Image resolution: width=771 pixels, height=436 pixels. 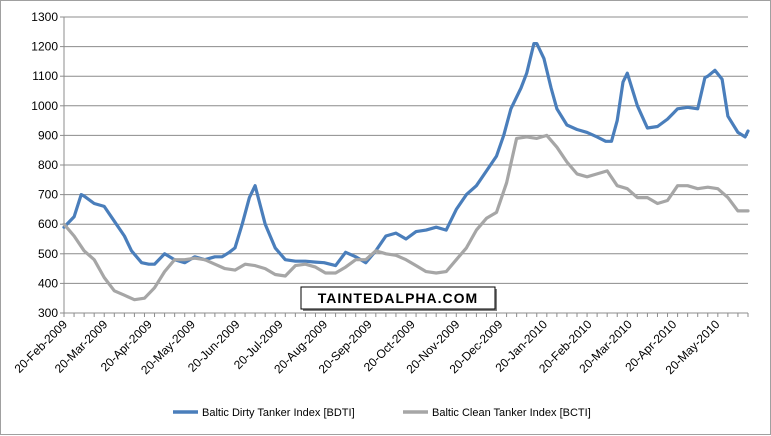 I want to click on logo-text: TAINTEDALPHA.COM, so click(x=398, y=298).